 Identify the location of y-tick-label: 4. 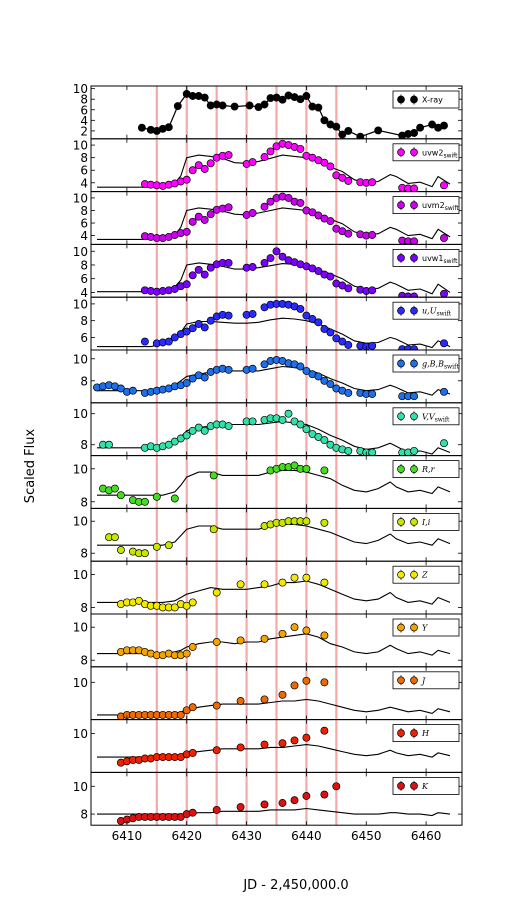
(84, 293).